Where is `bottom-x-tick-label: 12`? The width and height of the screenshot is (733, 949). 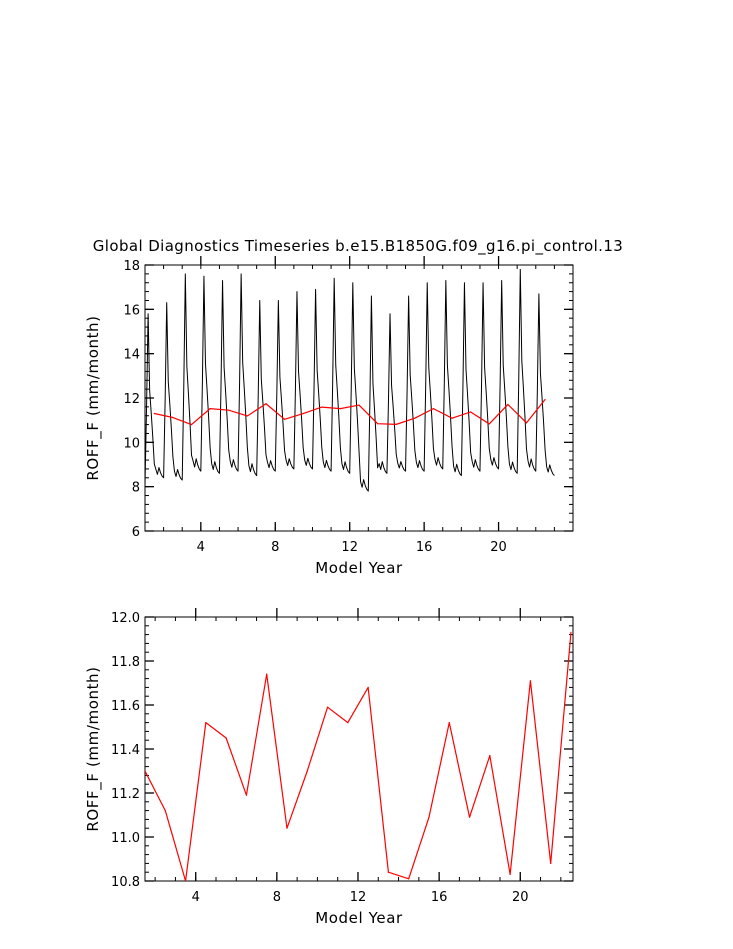 bottom-x-tick-label: 12 is located at coordinates (358, 897).